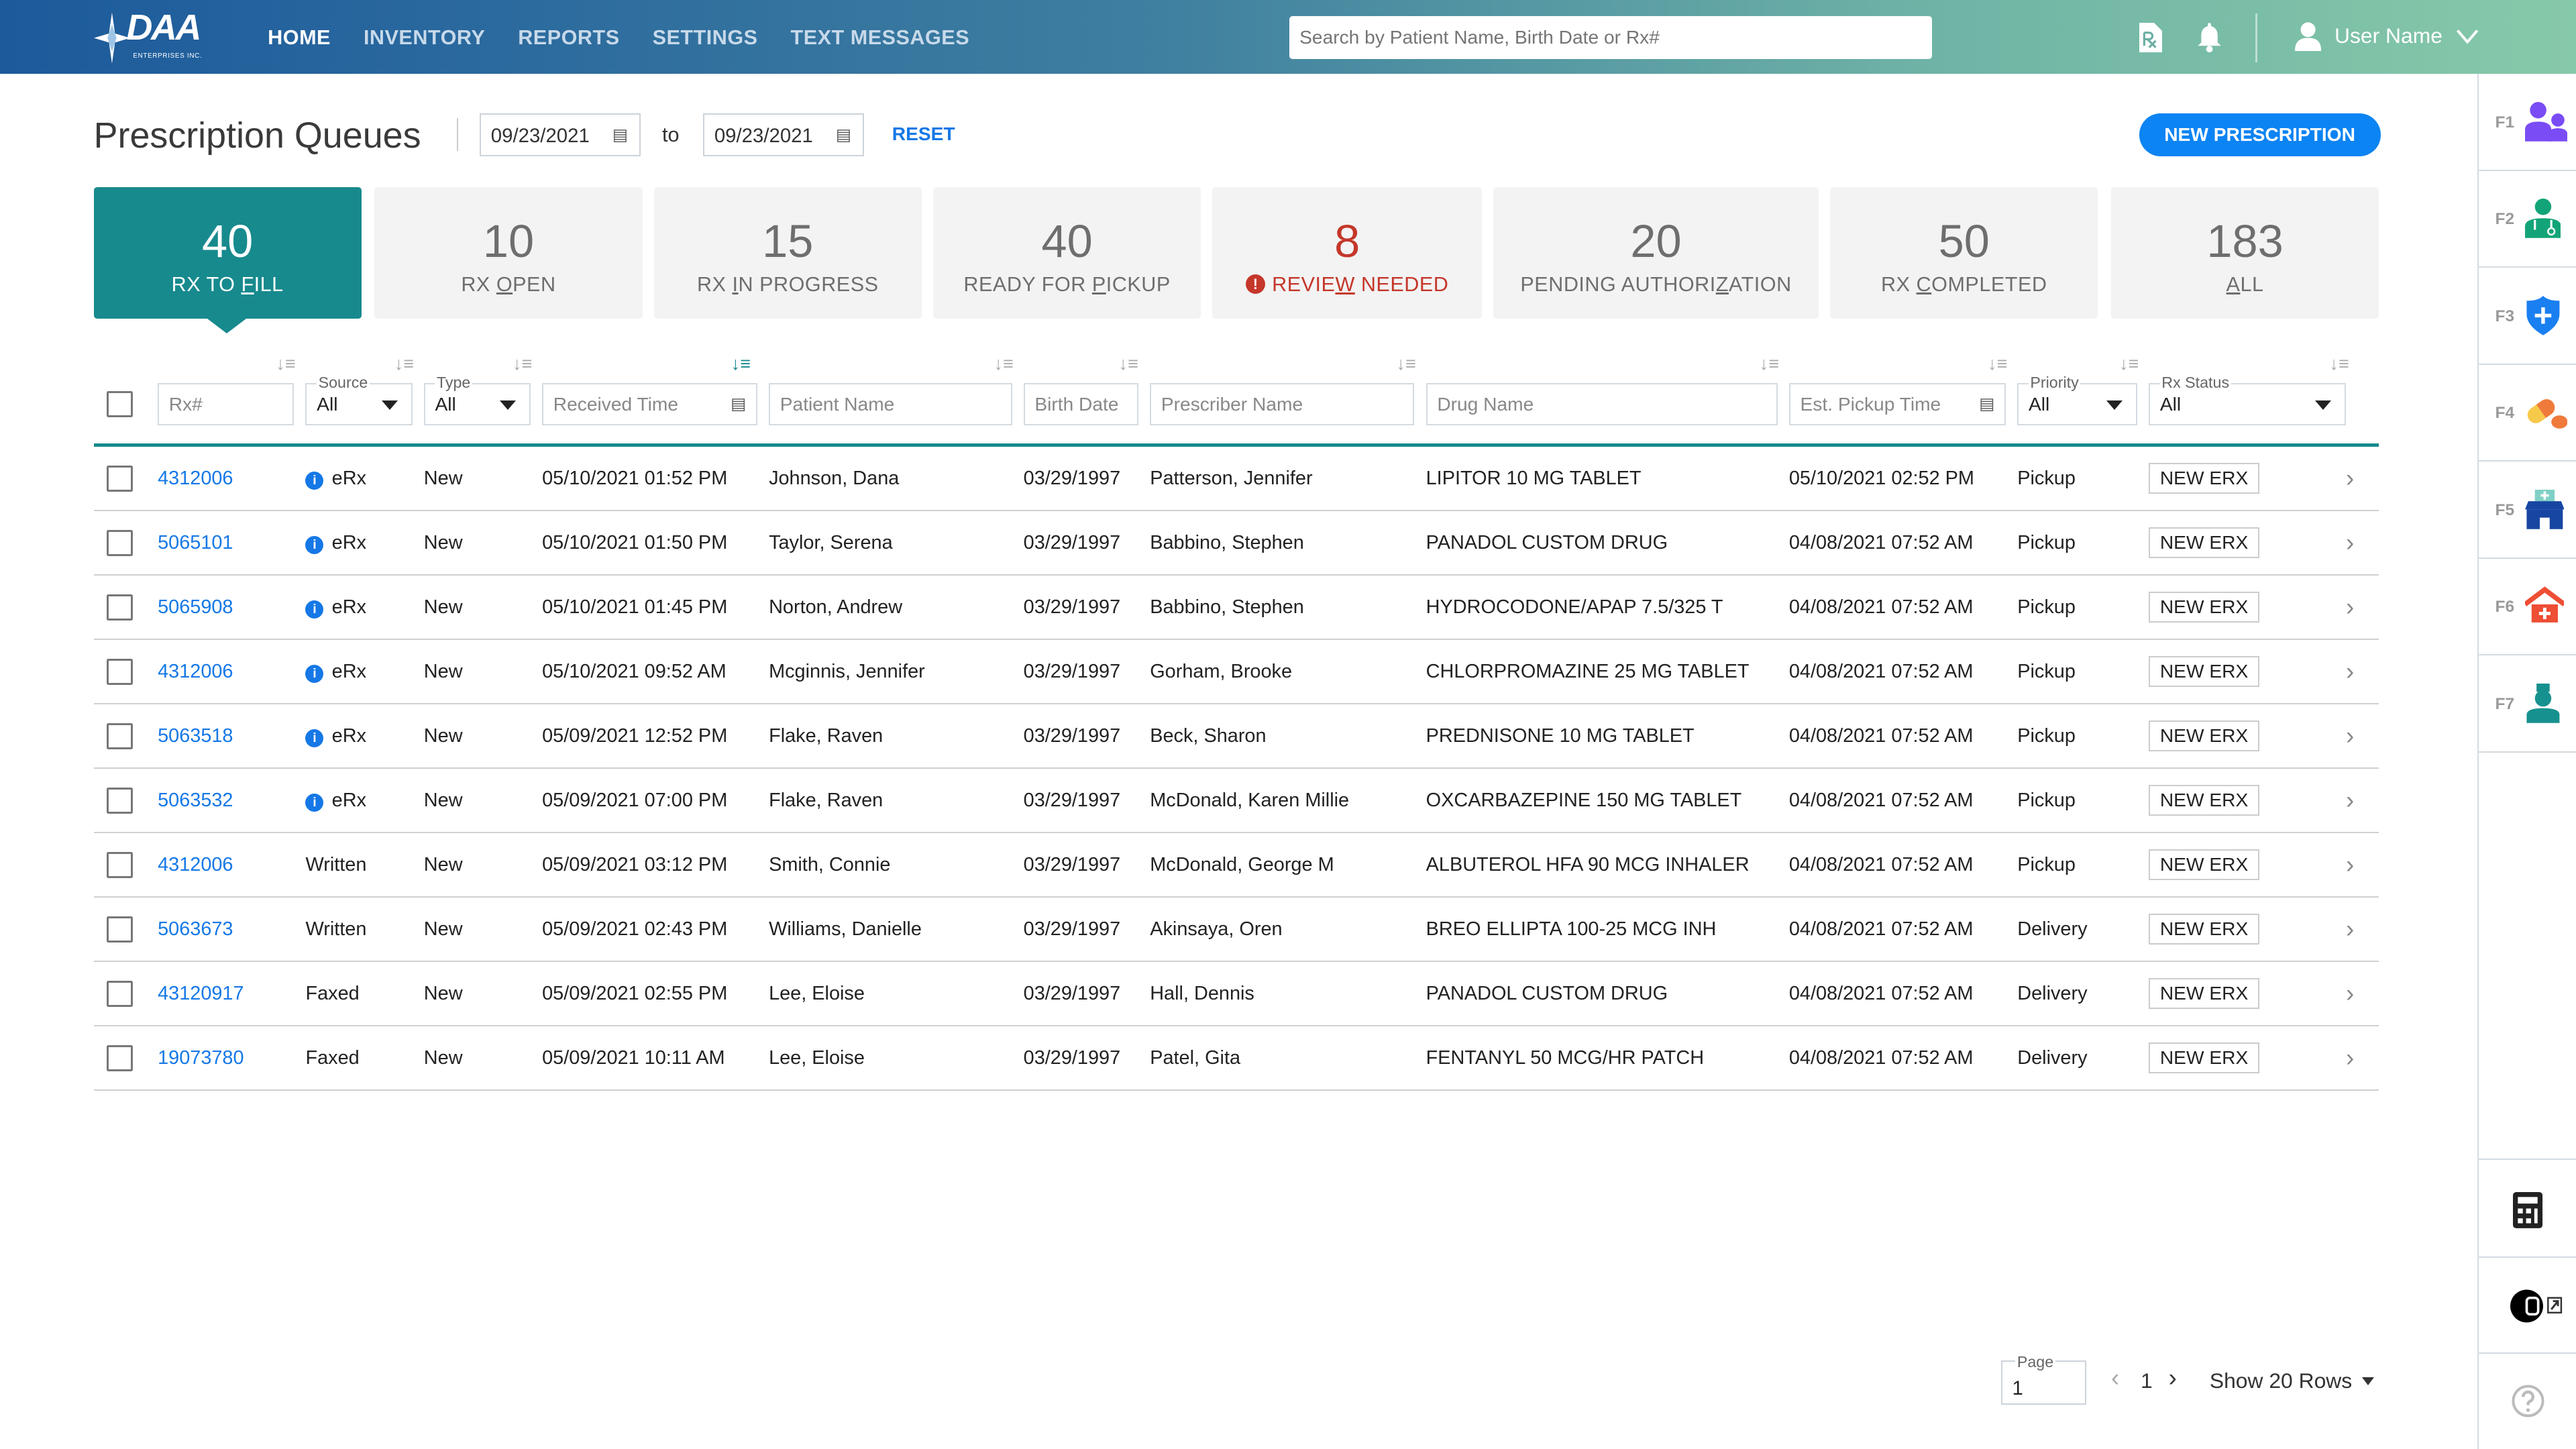  What do you see at coordinates (569, 38) in the screenshot?
I see `nav-reports: REPORTS` at bounding box center [569, 38].